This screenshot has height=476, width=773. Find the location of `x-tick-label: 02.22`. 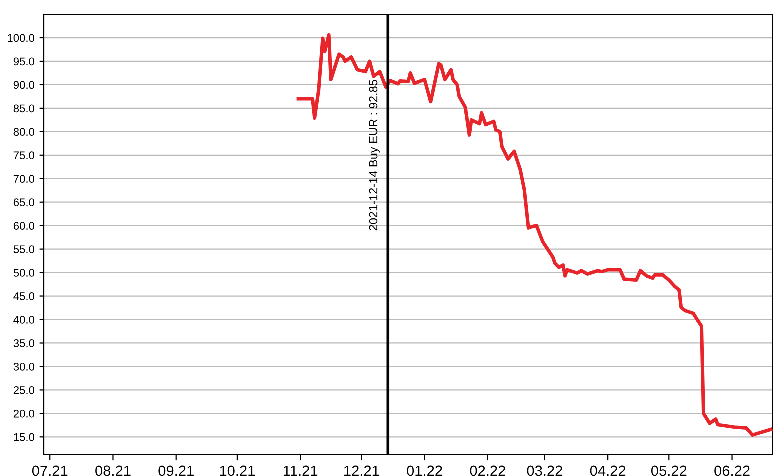

x-tick-label: 02.22 is located at coordinates (488, 471).